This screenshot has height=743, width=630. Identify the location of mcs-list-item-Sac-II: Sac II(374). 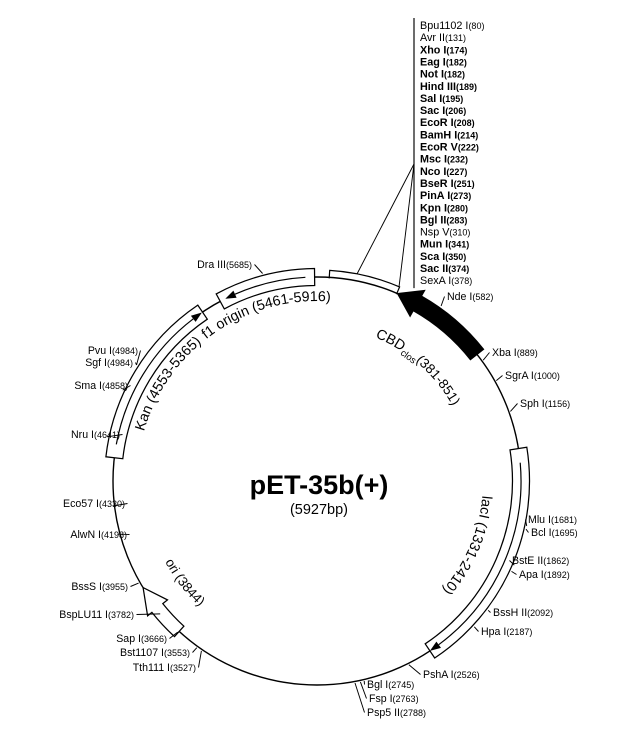
(444, 269).